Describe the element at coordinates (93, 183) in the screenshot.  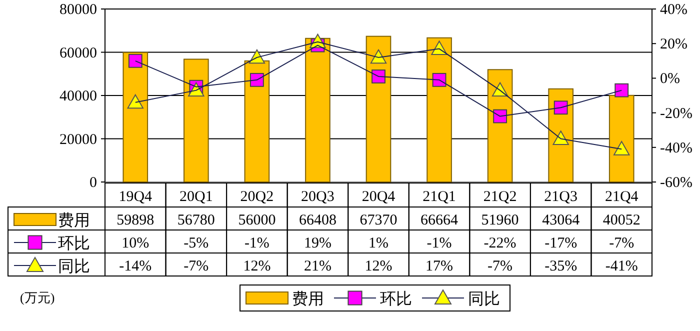
I see `y-tick-label: 0` at that location.